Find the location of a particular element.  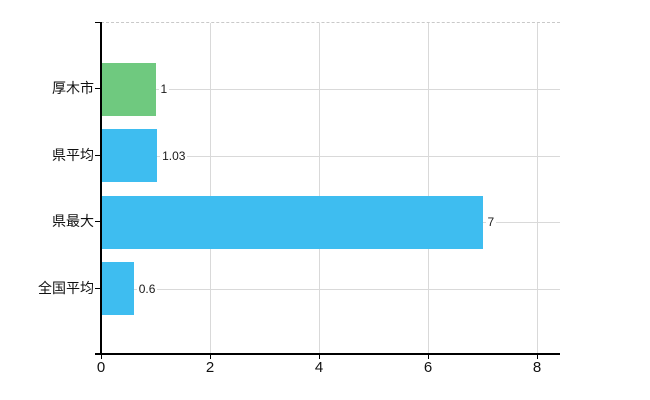

category-label-県最大: 県最大 is located at coordinates (73, 221).